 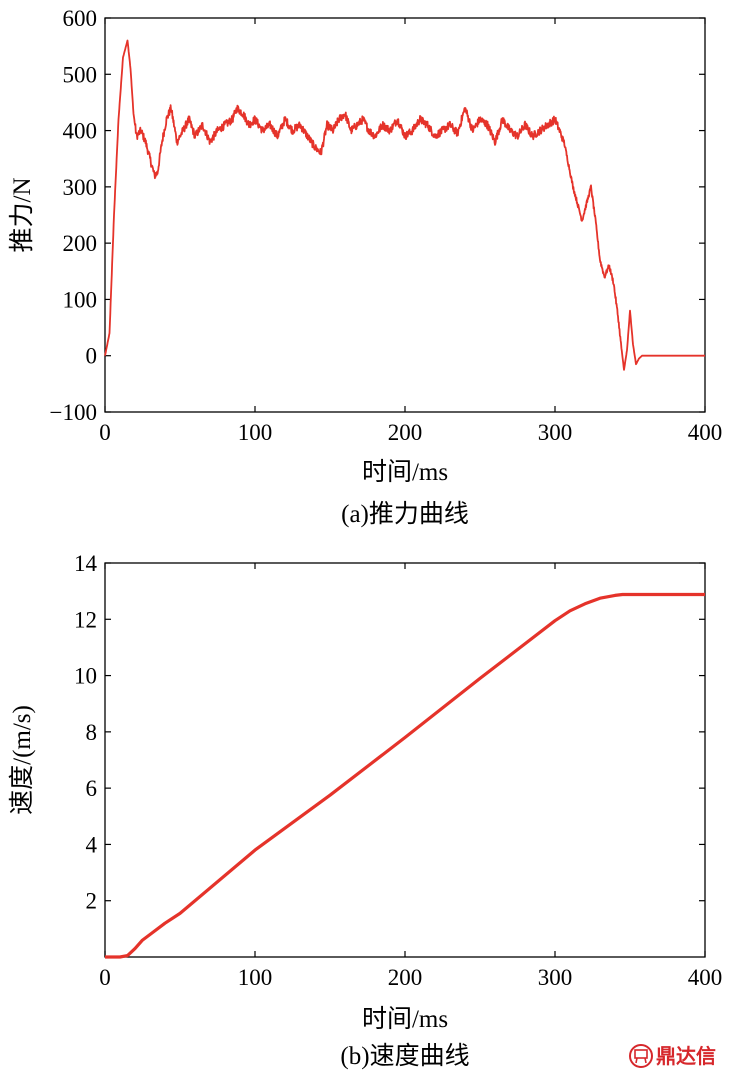 I want to click on watermark-text: 鼎达信, so click(x=686, y=1056).